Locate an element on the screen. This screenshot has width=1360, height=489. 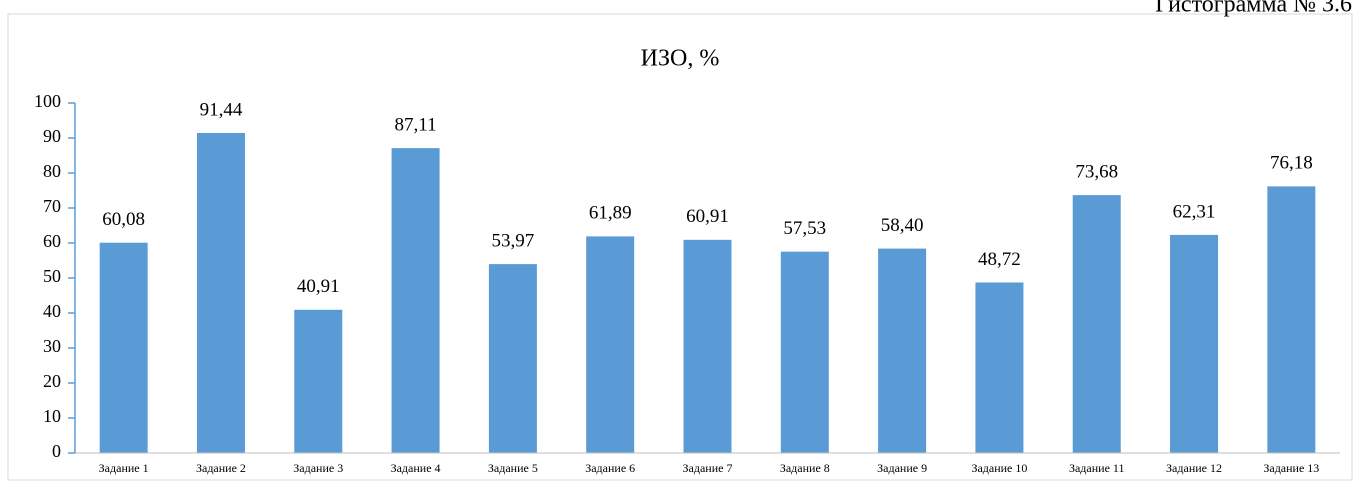
y-tick-label: 50 is located at coordinates (52, 276).